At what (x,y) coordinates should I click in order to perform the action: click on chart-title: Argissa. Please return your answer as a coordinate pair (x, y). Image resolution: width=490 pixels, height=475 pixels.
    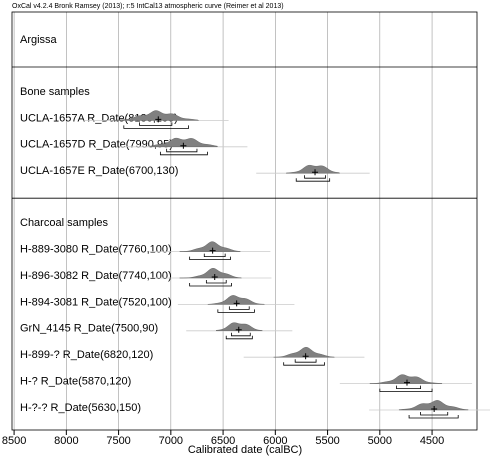
    Looking at the image, I should click on (39, 40).